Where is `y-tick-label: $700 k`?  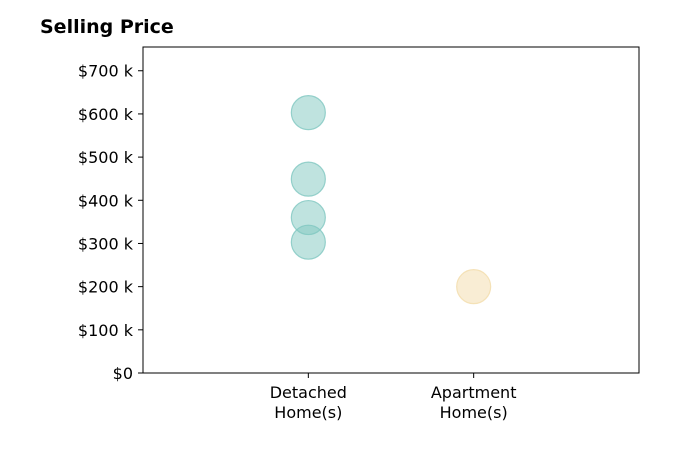 y-tick-label: $700 k is located at coordinates (106, 71).